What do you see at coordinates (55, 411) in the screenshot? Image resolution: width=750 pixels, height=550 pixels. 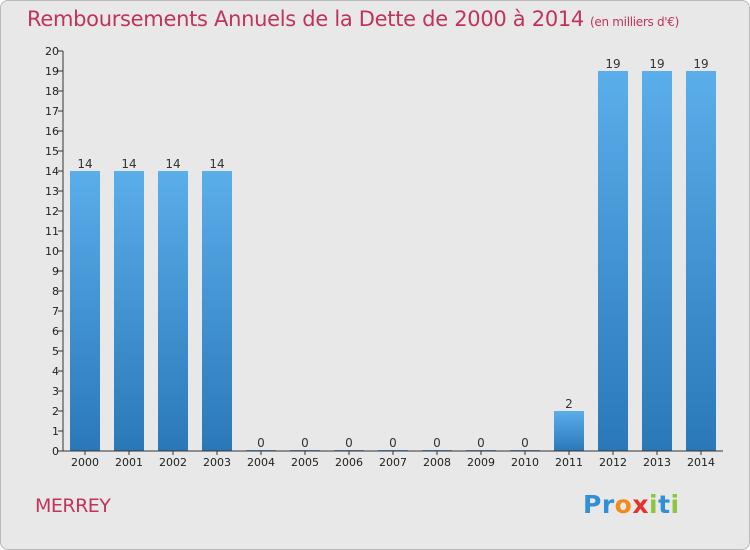 I see `y-tick-2: 2` at bounding box center [55, 411].